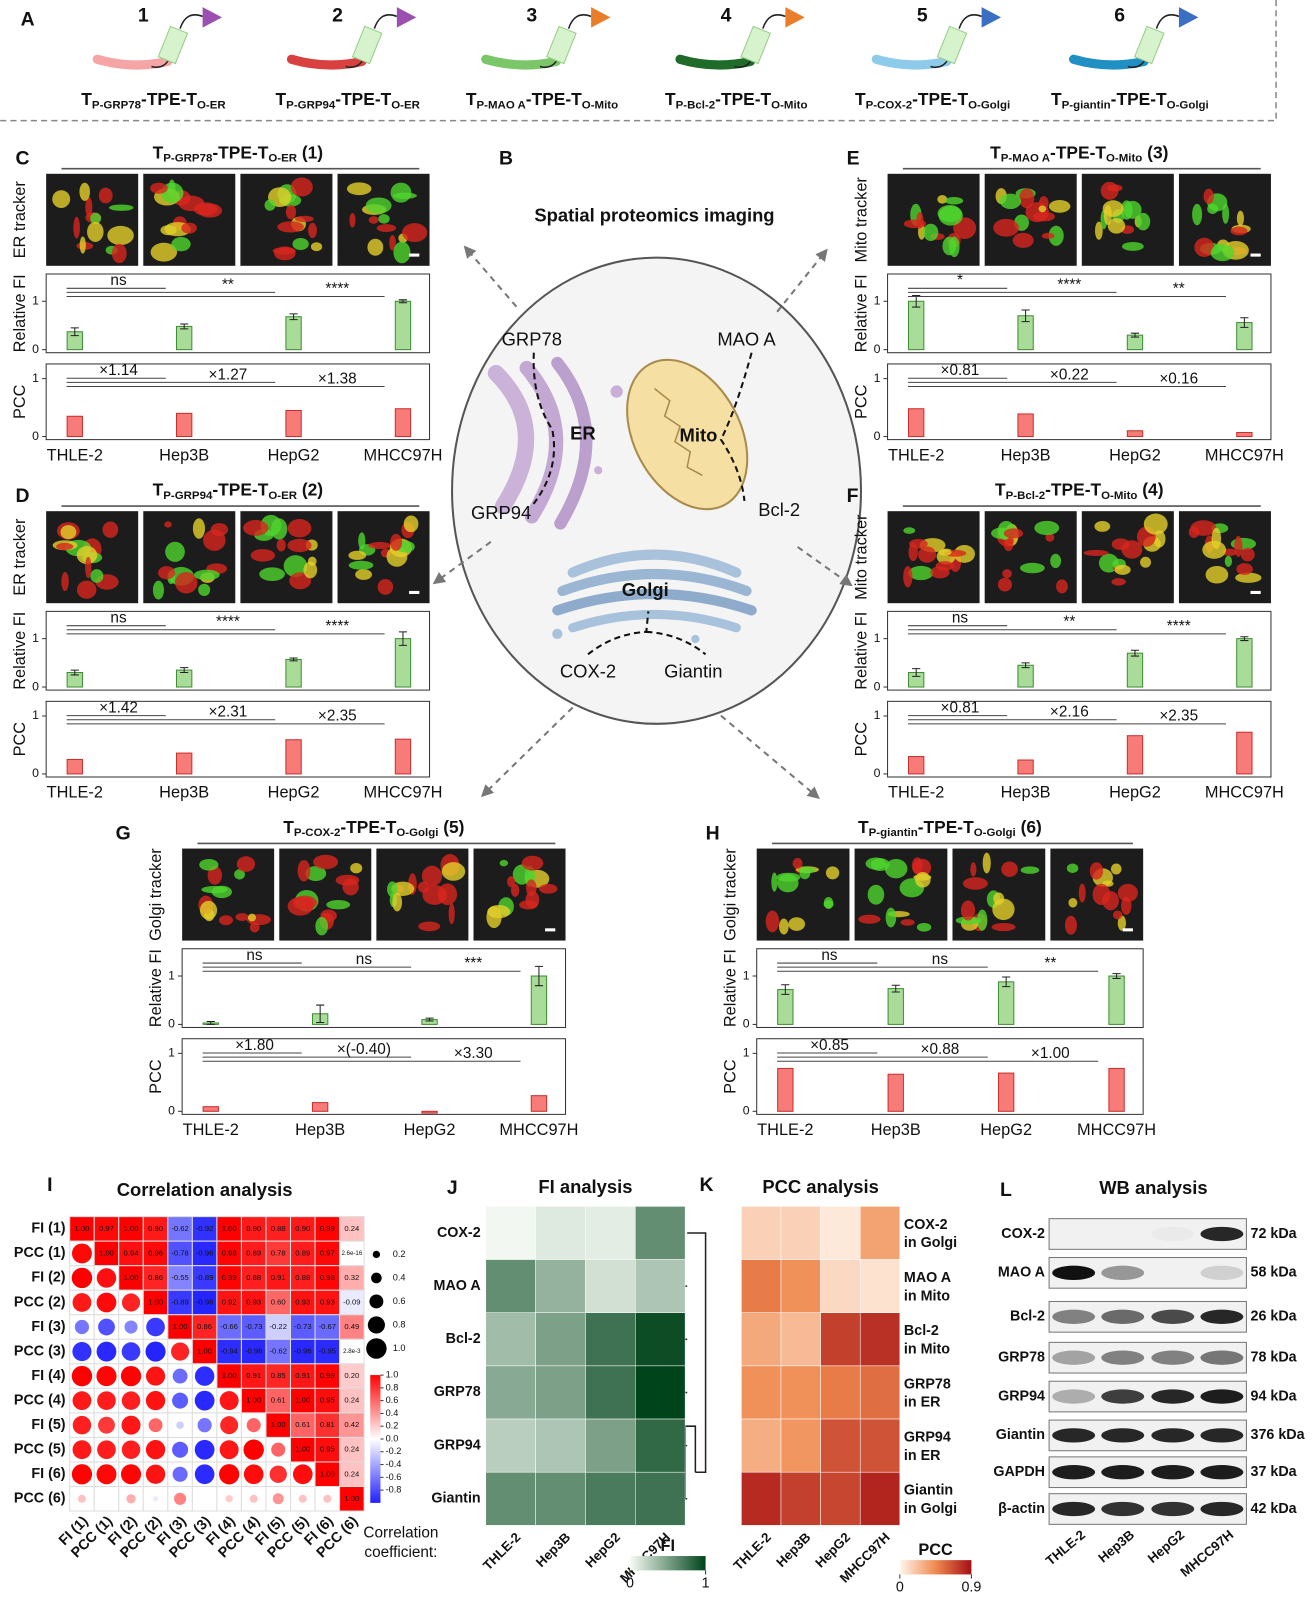 The width and height of the screenshot is (1312, 1600). What do you see at coordinates (311, 105) in the screenshot?
I see `subscript: P-GRP94` at bounding box center [311, 105].